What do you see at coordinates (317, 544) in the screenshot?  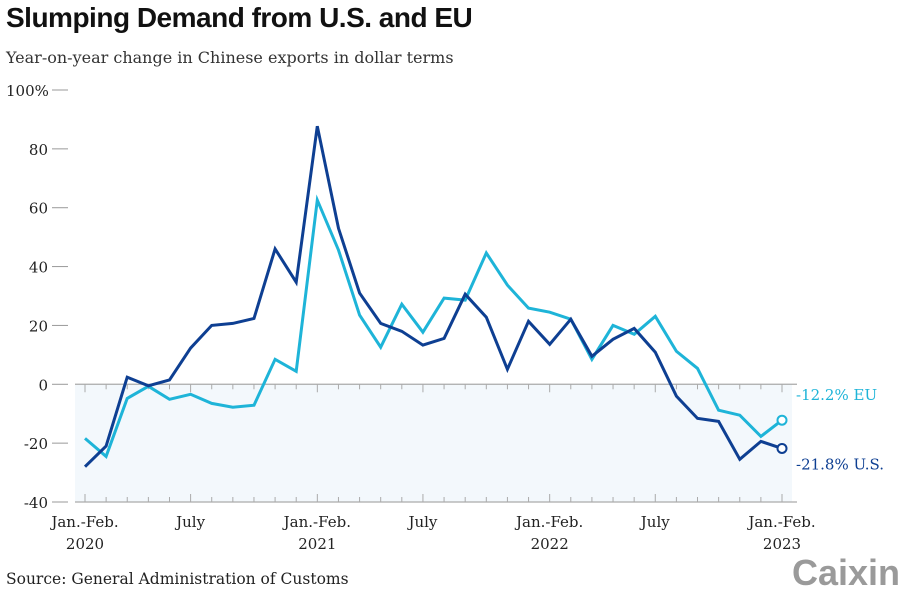 I see `x-tick-label: 2021` at bounding box center [317, 544].